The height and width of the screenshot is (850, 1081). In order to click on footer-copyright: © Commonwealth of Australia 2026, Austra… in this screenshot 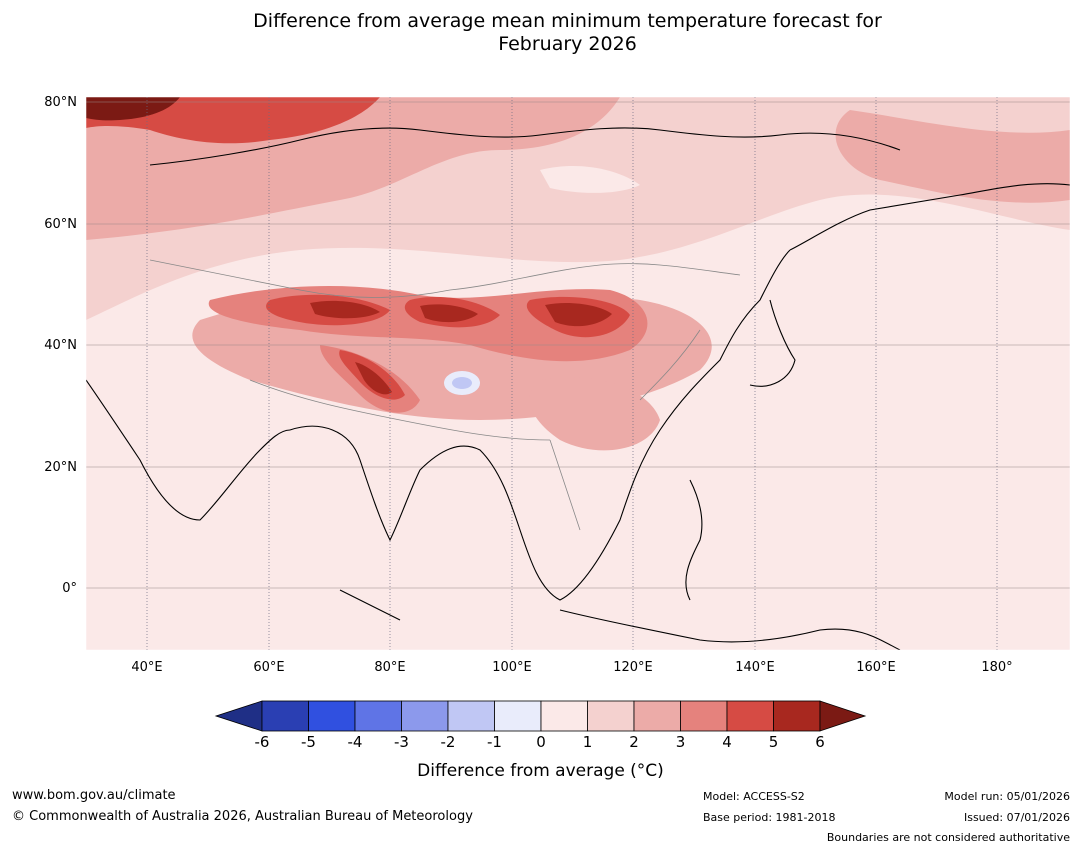, I will do `click(242, 816)`.